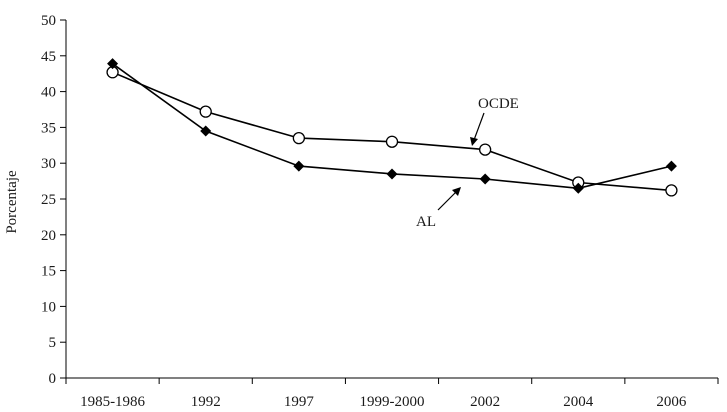 This screenshot has height=412, width=727. Describe the element at coordinates (206, 402) in the screenshot. I see `x-tick-label: 1992` at that location.